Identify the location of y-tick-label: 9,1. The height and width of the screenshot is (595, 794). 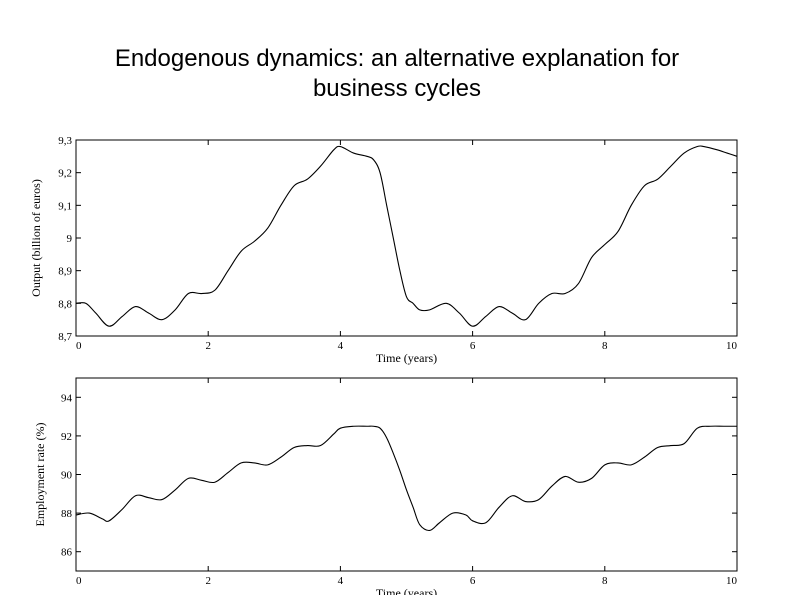
(65, 206).